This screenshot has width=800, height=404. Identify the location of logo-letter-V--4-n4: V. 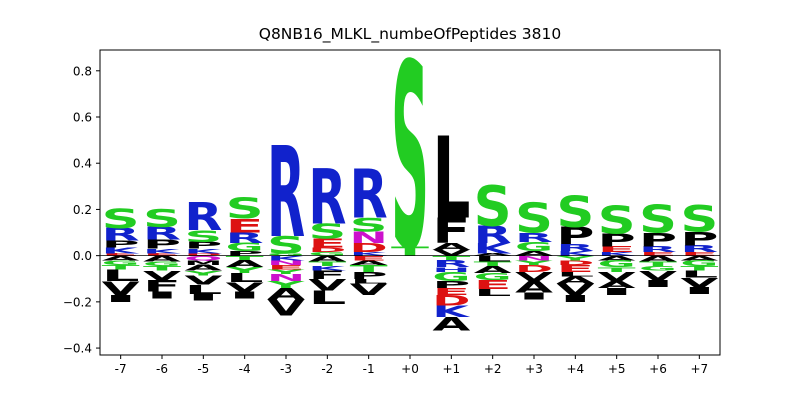
(245, 287).